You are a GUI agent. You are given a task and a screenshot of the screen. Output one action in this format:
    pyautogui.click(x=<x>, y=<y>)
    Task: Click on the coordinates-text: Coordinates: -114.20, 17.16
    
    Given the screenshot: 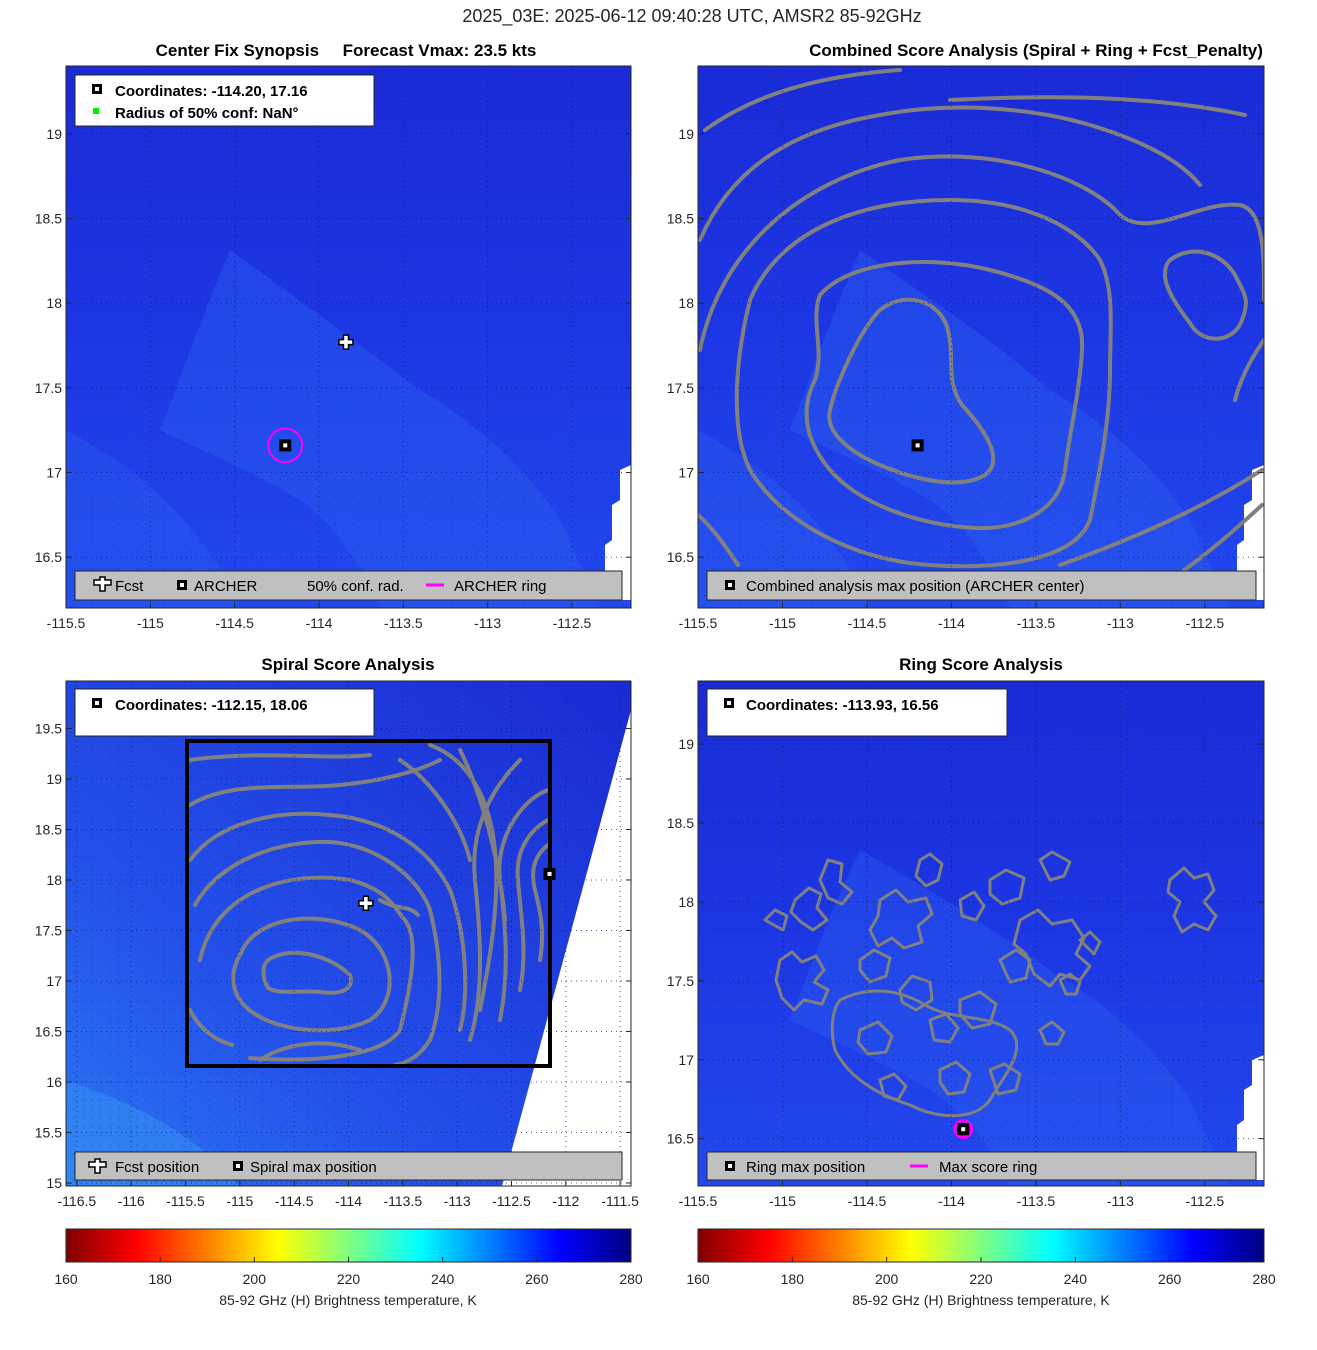 What is the action you would take?
    pyautogui.click(x=211, y=91)
    